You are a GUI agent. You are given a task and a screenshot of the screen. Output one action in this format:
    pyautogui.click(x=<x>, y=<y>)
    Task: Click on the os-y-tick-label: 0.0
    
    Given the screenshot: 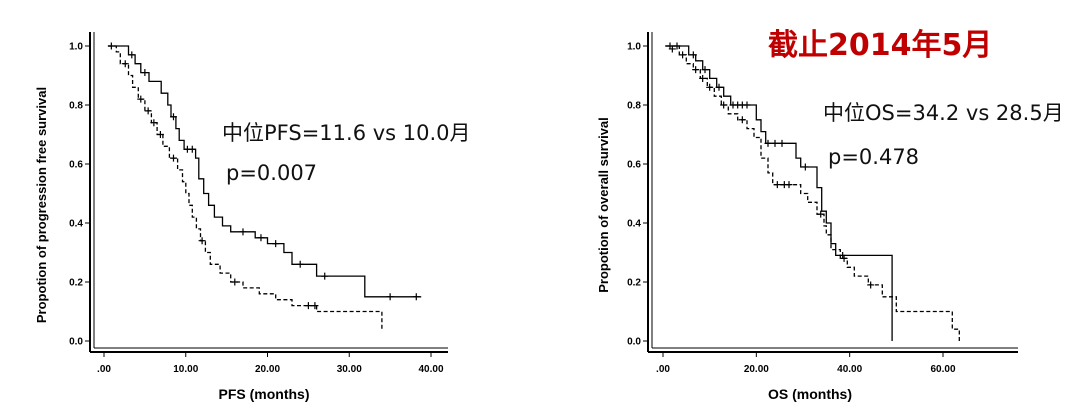 What is the action you would take?
    pyautogui.click(x=634, y=342)
    